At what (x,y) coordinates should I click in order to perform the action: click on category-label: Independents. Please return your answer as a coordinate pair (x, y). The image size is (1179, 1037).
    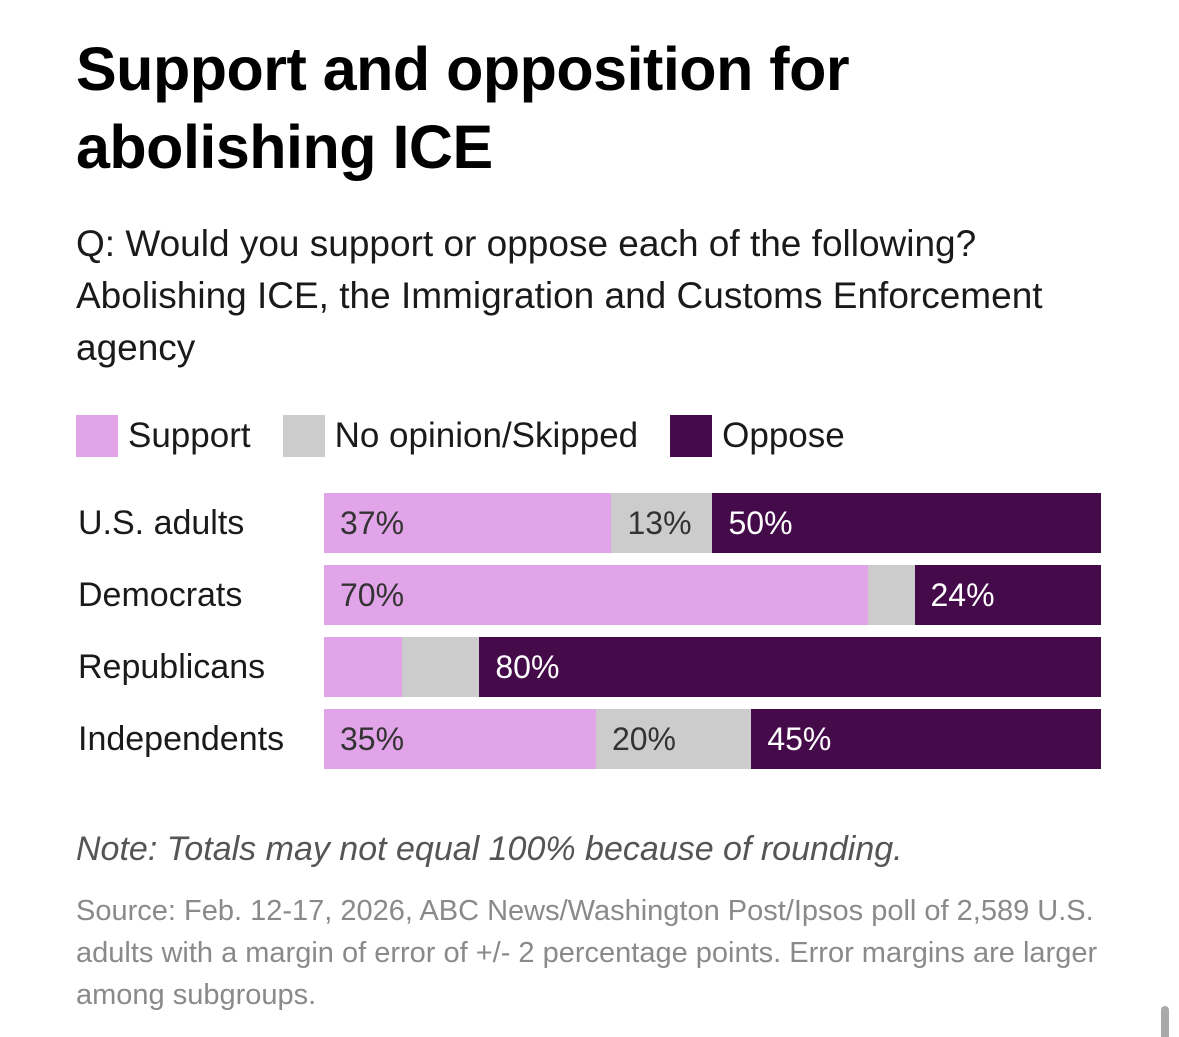
    Looking at the image, I should click on (181, 739).